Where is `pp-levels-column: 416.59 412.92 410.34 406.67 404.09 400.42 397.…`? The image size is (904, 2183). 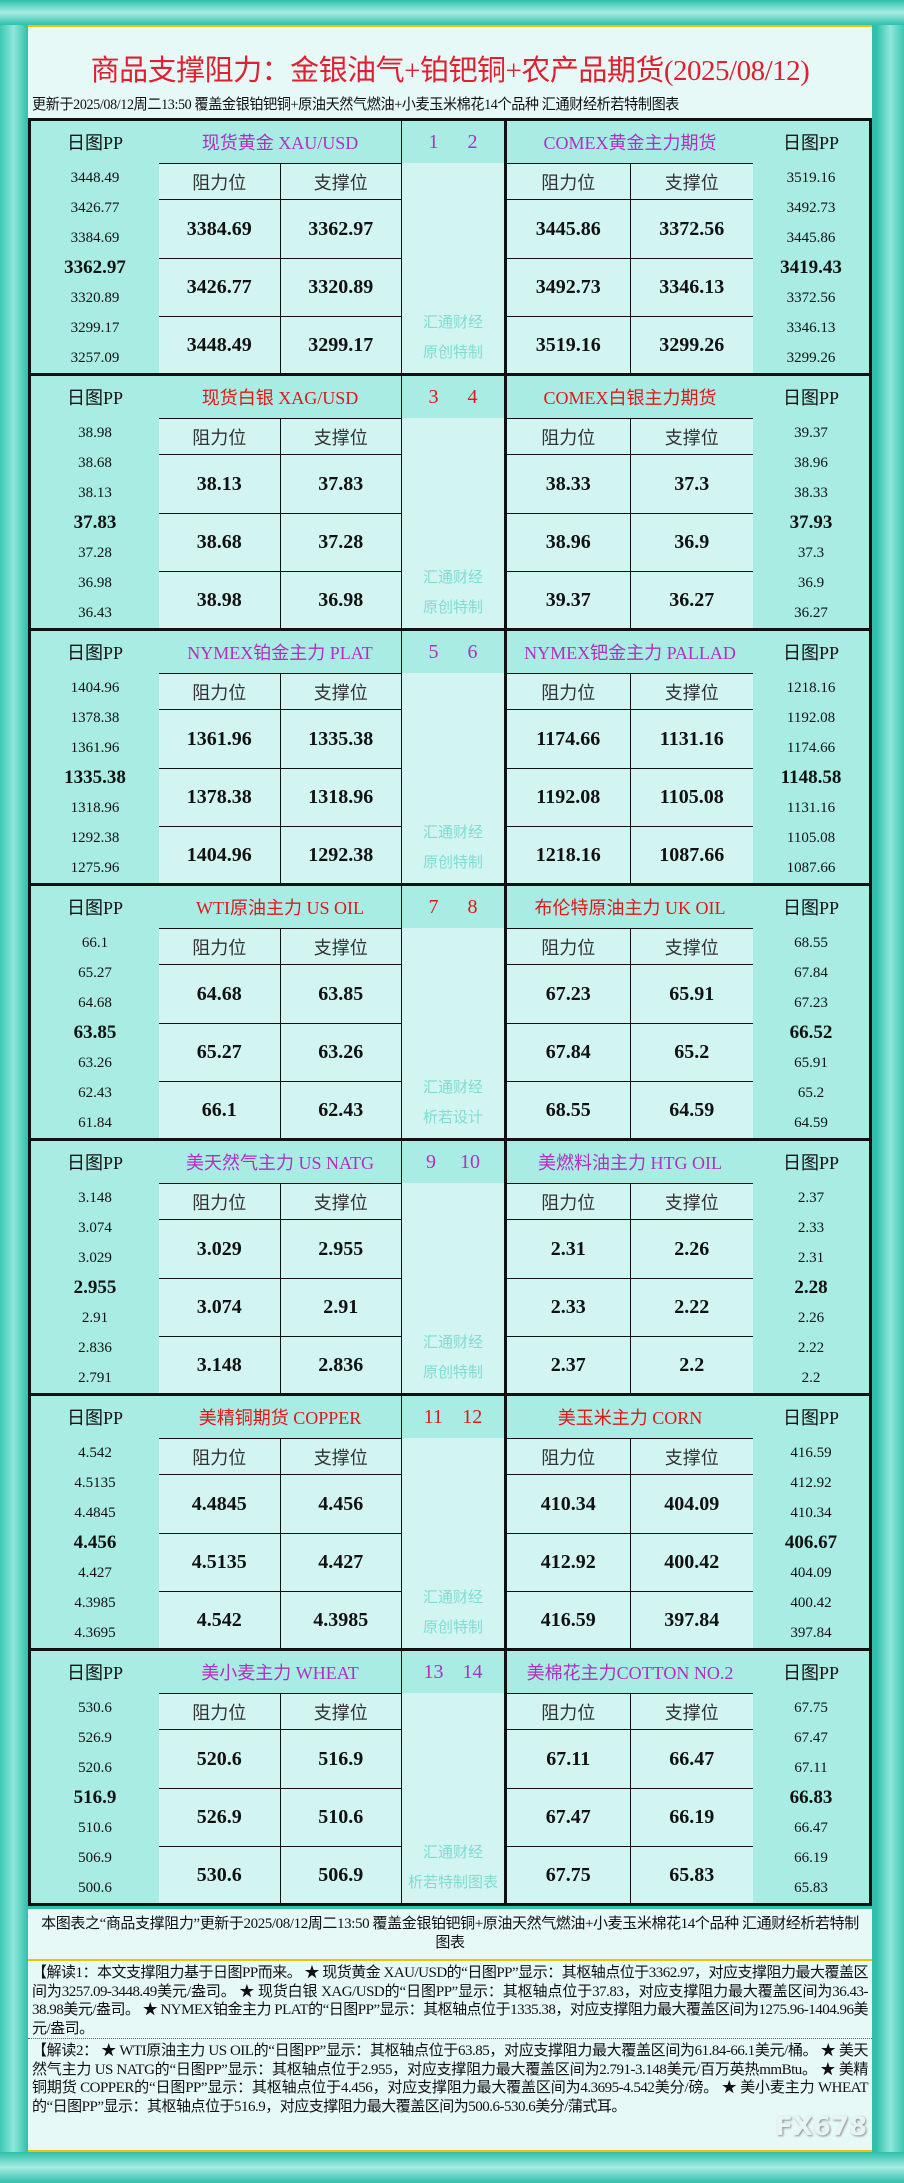
pp-levels-column: 416.59 412.92 410.34 406.67 404.09 400.42 397.… is located at coordinates (811, 1543).